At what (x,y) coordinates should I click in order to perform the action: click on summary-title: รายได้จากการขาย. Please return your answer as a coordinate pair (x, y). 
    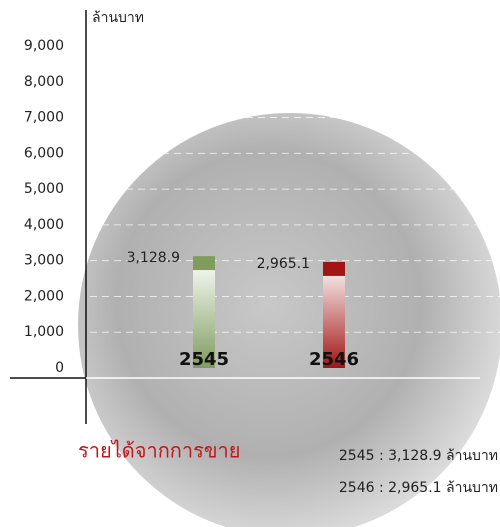
    Looking at the image, I should click on (159, 451).